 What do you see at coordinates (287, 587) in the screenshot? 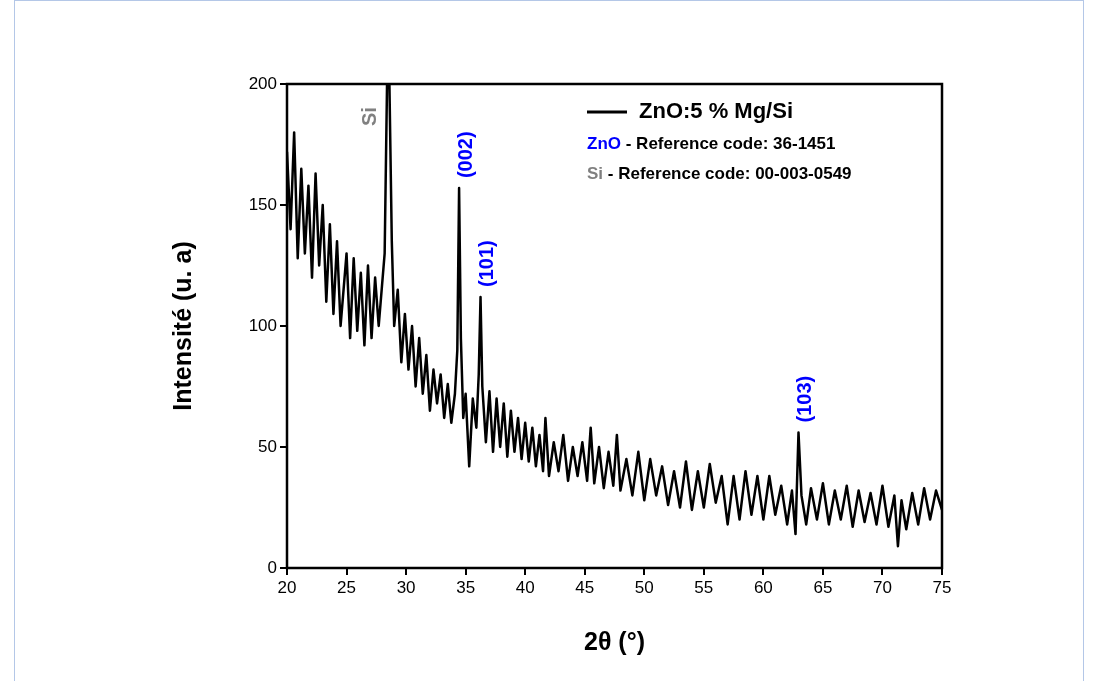
I see `x-tick-label: 20` at bounding box center [287, 587].